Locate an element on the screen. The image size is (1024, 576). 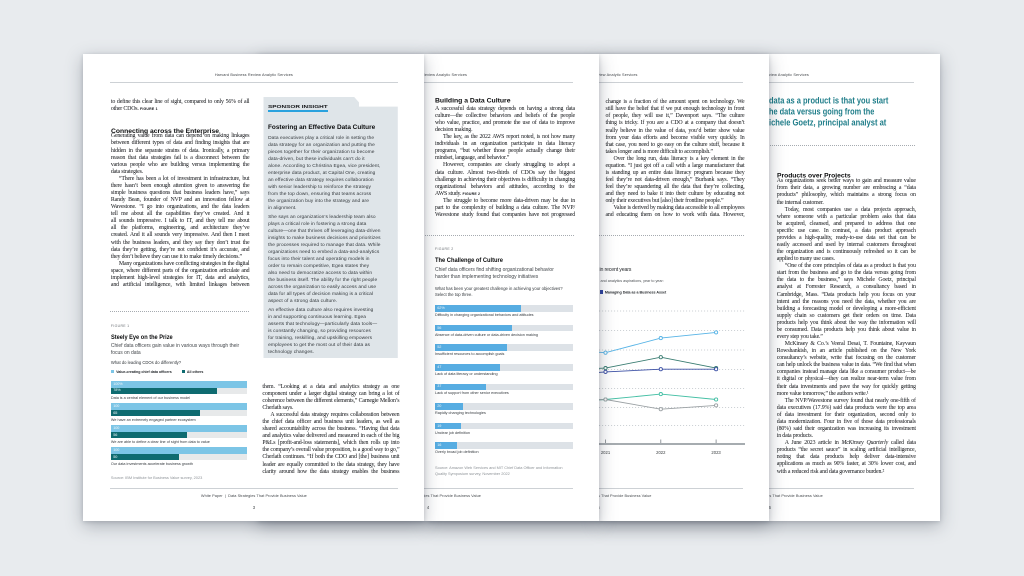
svg-text: Steely Eye on the Prize is located at coordinates (142, 337).